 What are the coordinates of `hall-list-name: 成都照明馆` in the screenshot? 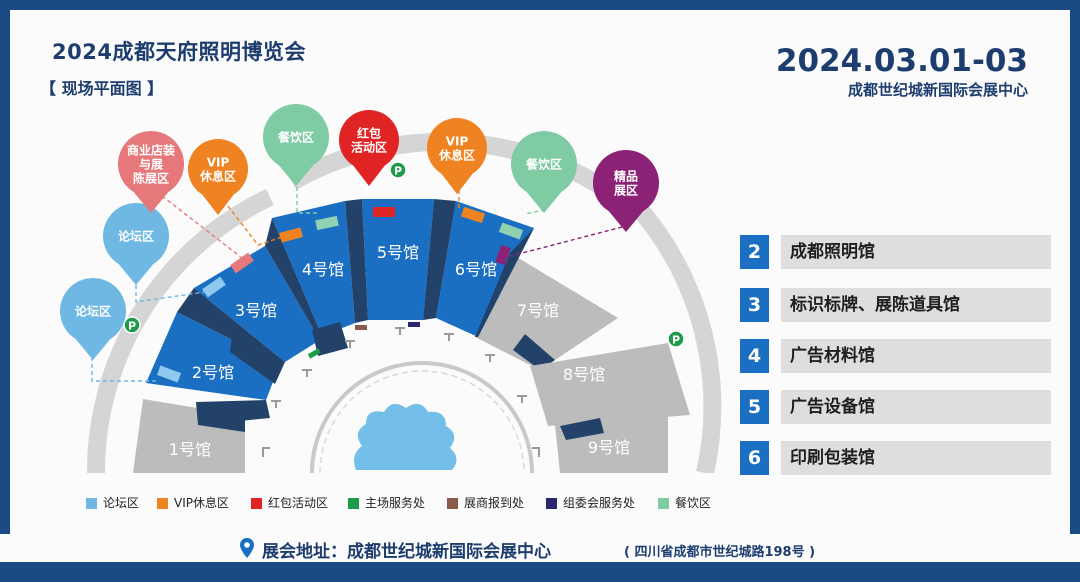 It's located at (832, 252).